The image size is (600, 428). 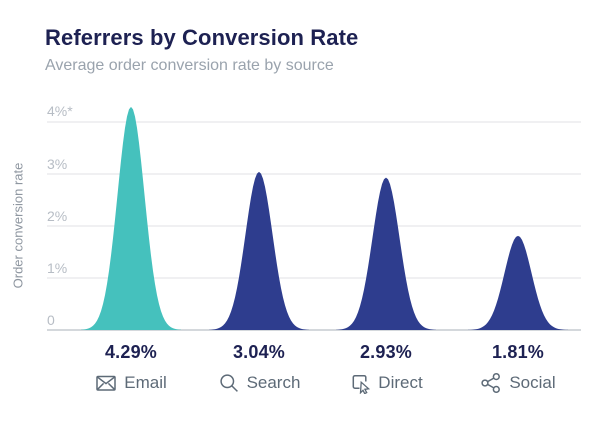 What do you see at coordinates (386, 253) in the screenshot?
I see `peak-direct` at bounding box center [386, 253].